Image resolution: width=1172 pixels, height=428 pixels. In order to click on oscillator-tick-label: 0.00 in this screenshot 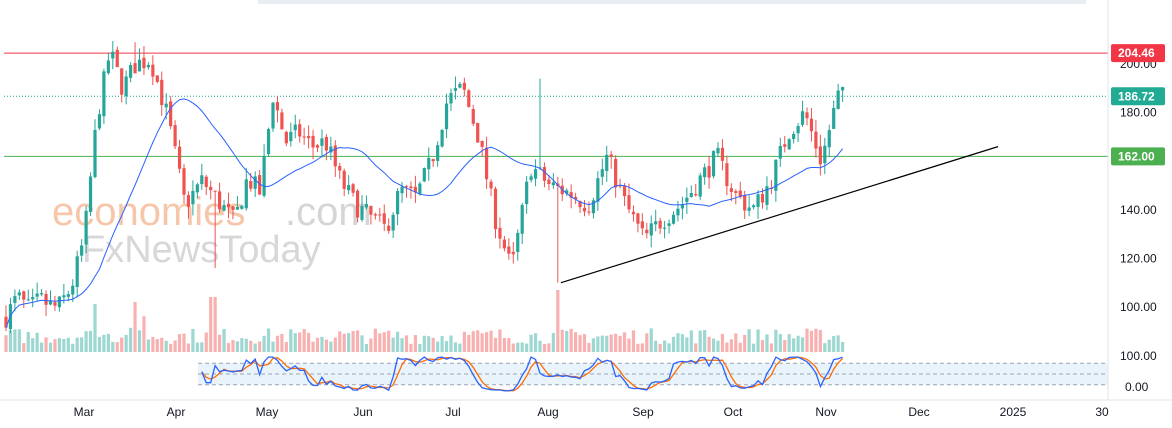, I will do `click(1137, 387)`.